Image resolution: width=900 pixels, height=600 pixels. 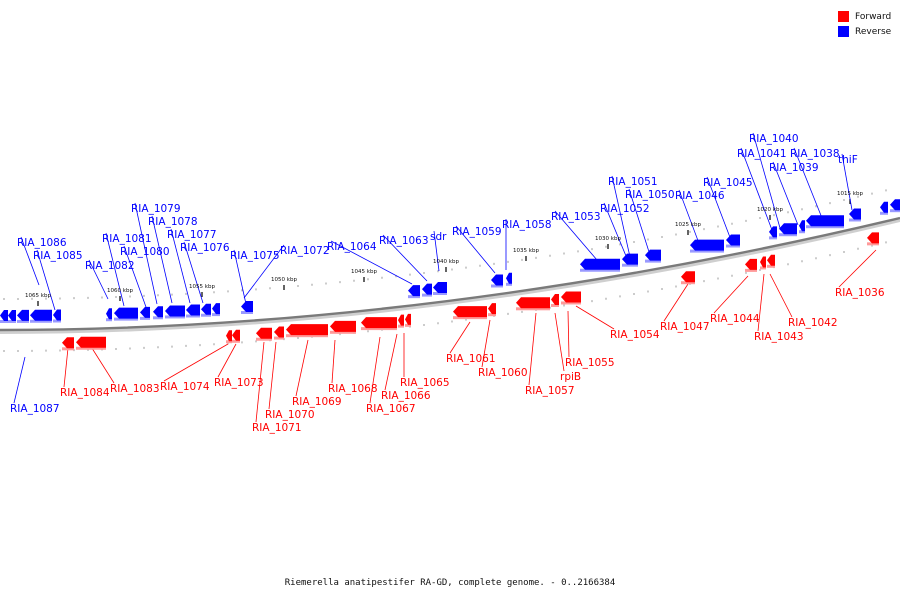 I want to click on reverse-gene-label: RIA_1045, so click(x=728, y=183).